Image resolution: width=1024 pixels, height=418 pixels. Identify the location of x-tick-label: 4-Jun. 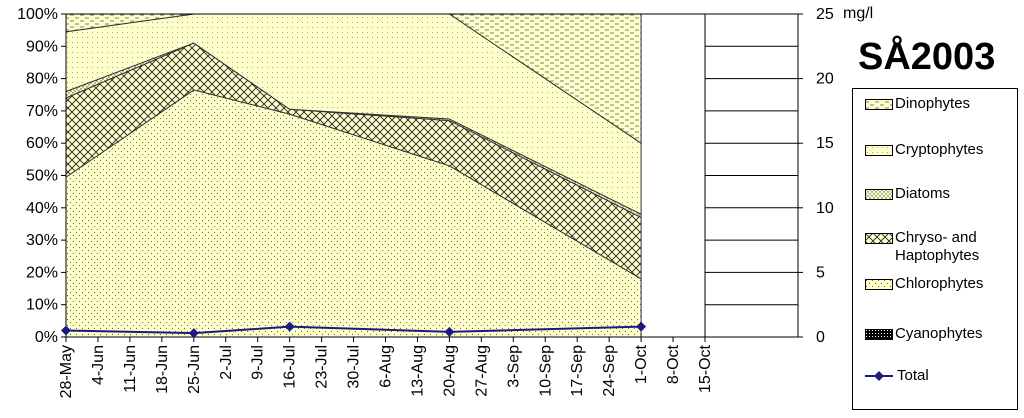
(98, 365).